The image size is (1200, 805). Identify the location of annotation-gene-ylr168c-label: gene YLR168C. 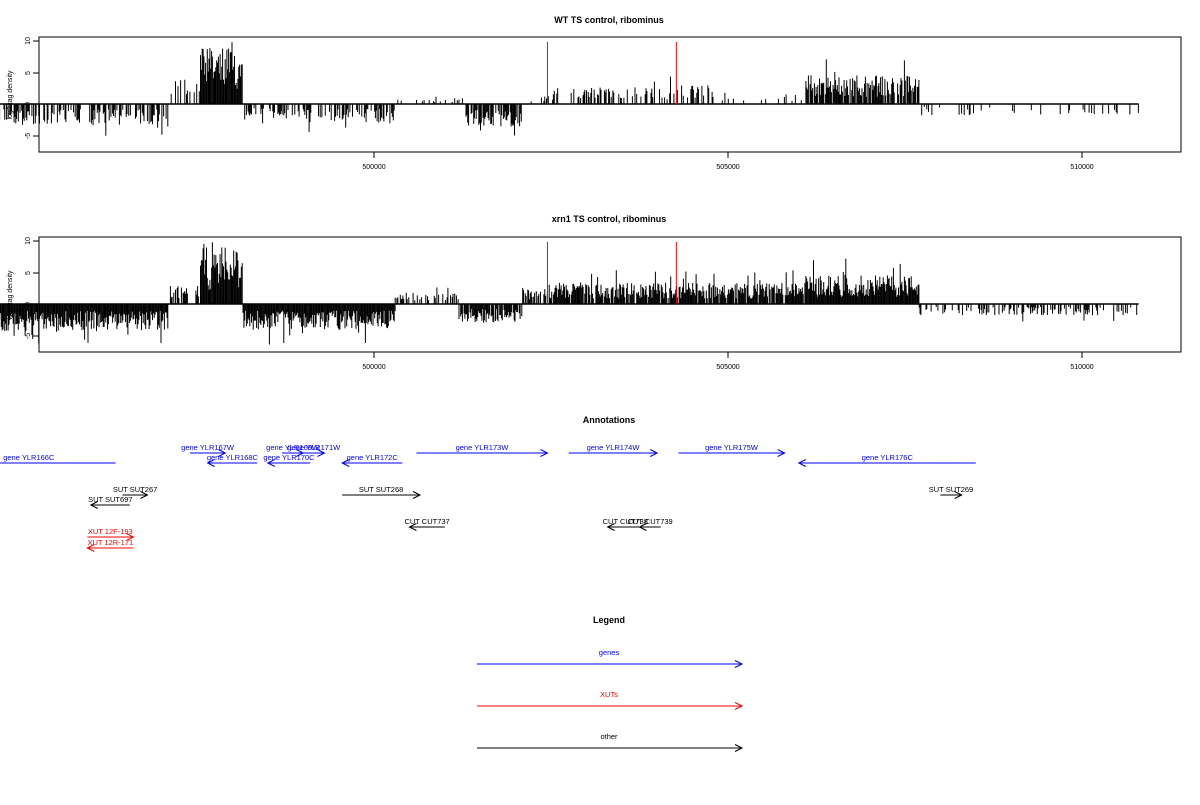
(233, 457).